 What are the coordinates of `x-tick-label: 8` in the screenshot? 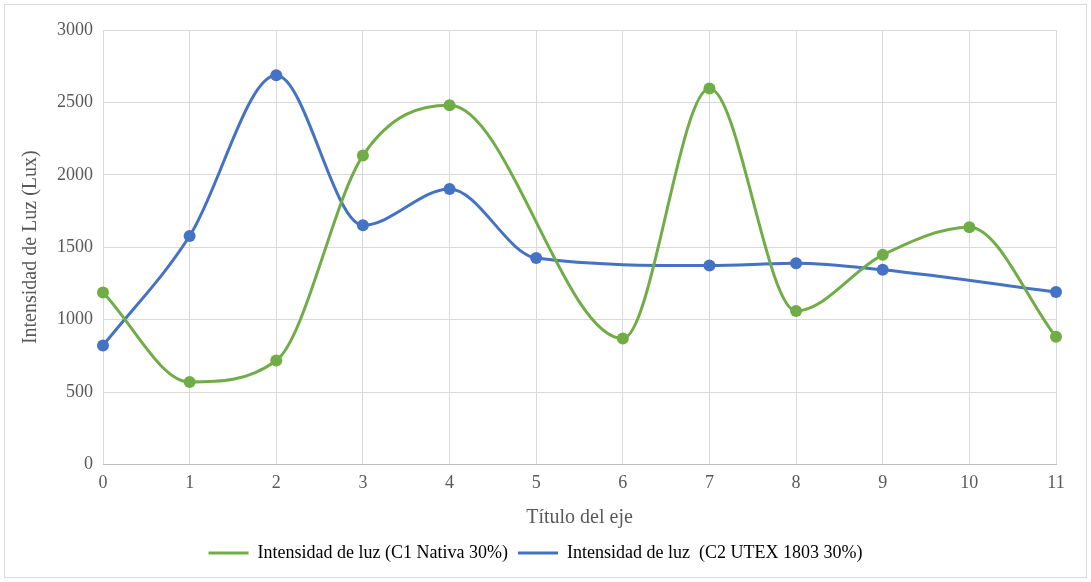 It's located at (796, 481).